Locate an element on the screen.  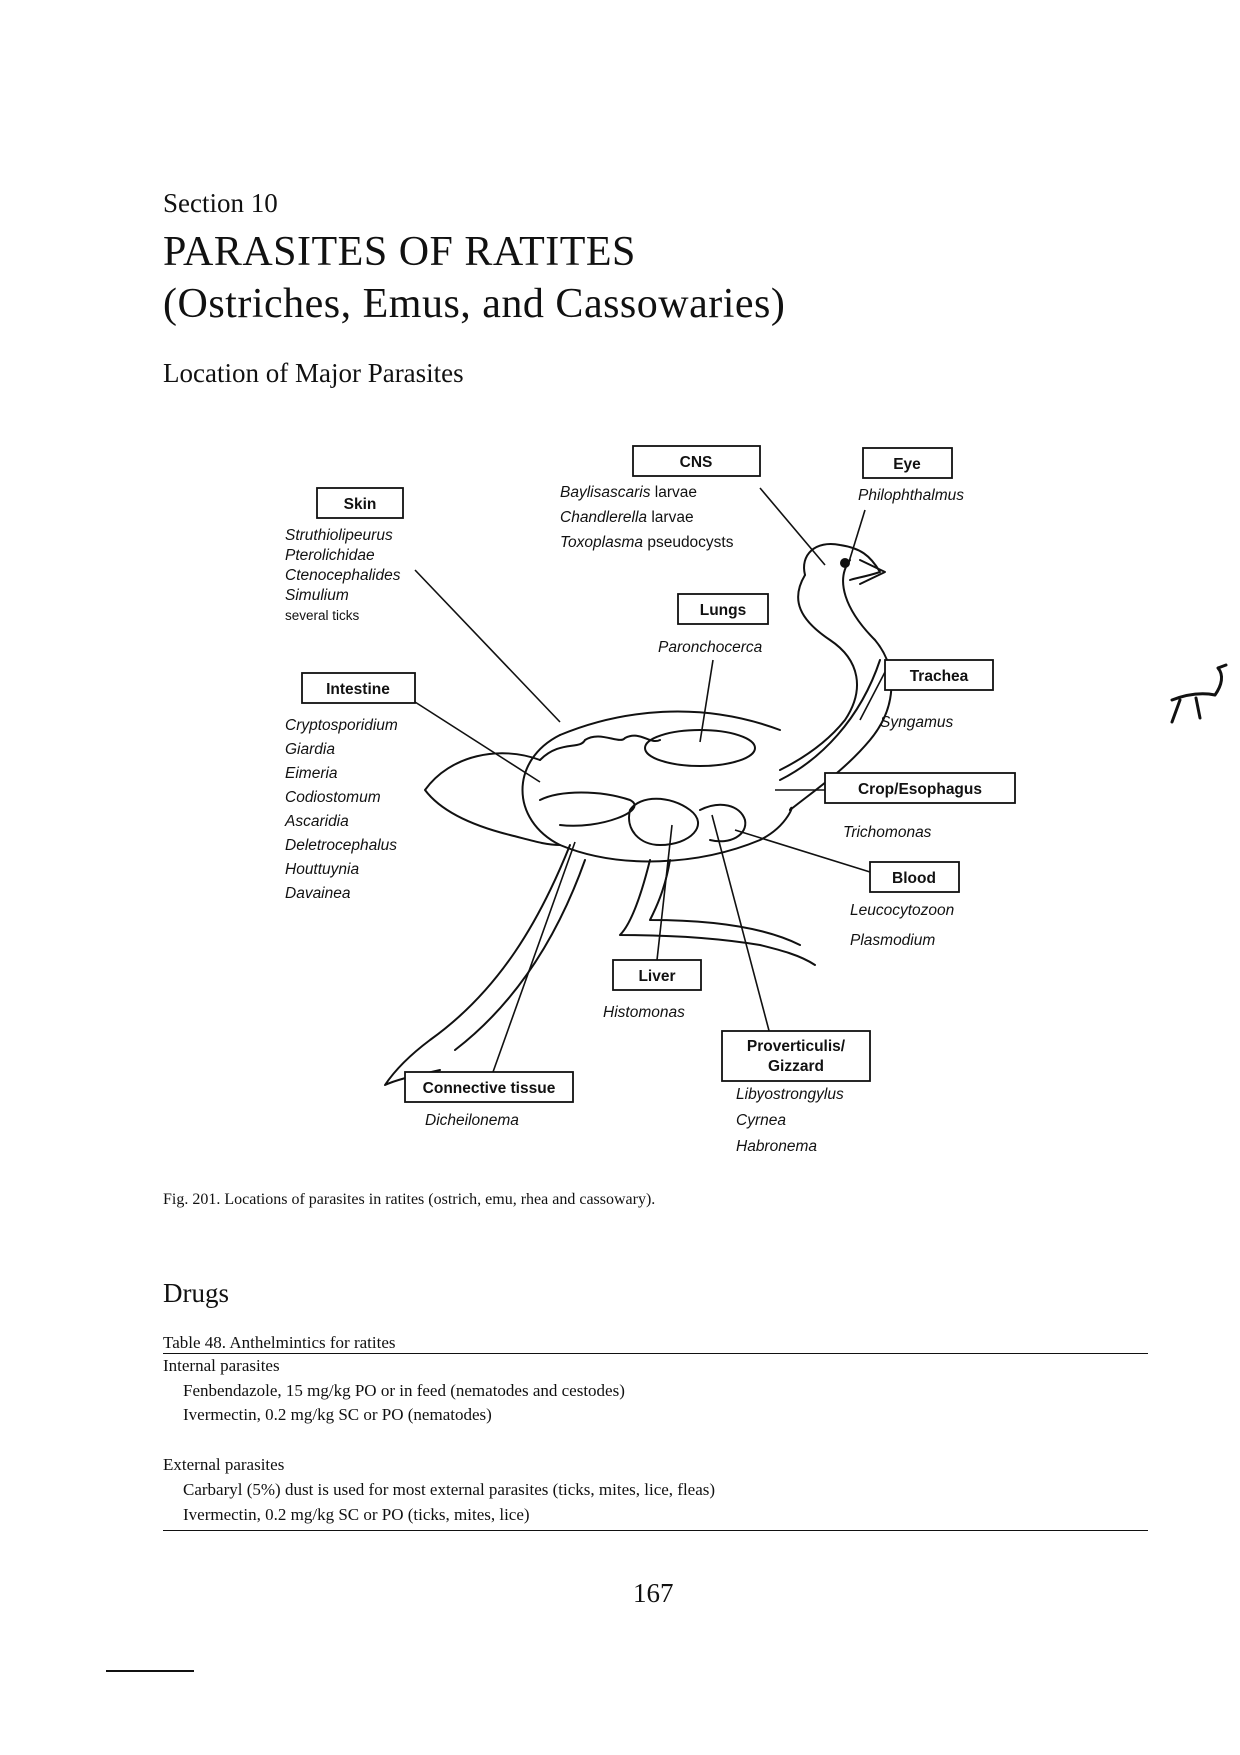
trachea-box is located at coordinates (939, 675).